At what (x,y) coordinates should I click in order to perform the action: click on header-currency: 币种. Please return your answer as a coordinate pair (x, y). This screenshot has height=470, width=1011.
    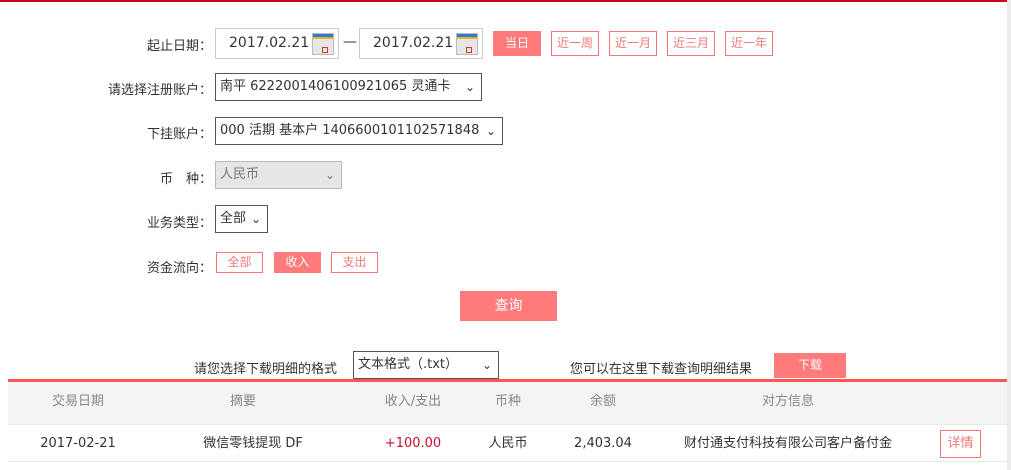
    Looking at the image, I should click on (507, 401).